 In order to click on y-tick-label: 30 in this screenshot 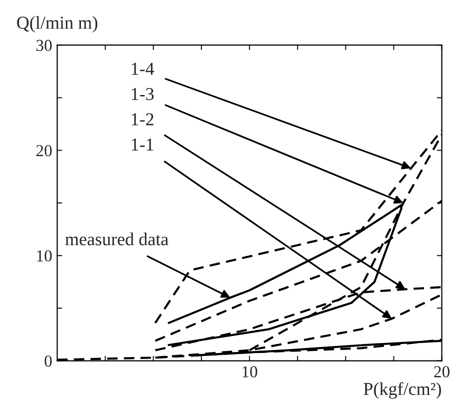, I will do `click(44, 46)`.